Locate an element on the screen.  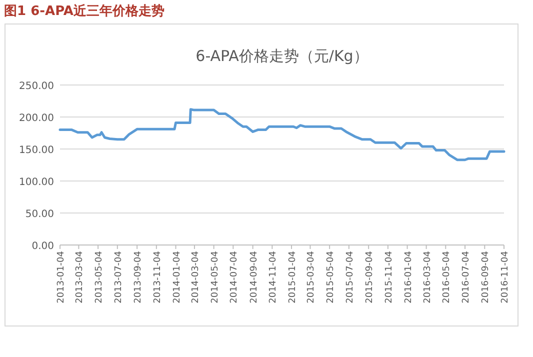
y-tick-label: 200.00 is located at coordinates (36, 118).